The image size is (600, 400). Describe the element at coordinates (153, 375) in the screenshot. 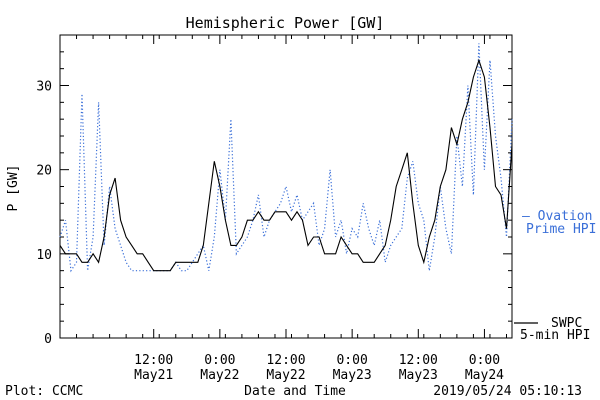

I see `x-tick-label-date: May21` at that location.